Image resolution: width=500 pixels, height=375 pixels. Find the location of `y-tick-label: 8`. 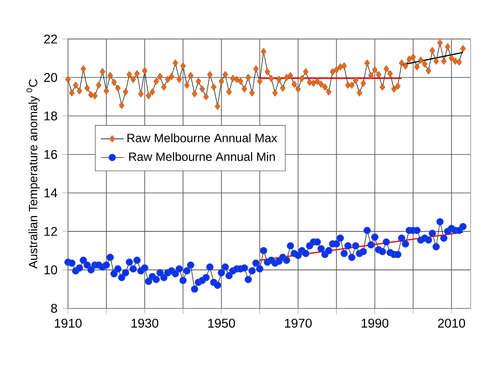

y-tick-label: 8 is located at coordinates (54, 308).